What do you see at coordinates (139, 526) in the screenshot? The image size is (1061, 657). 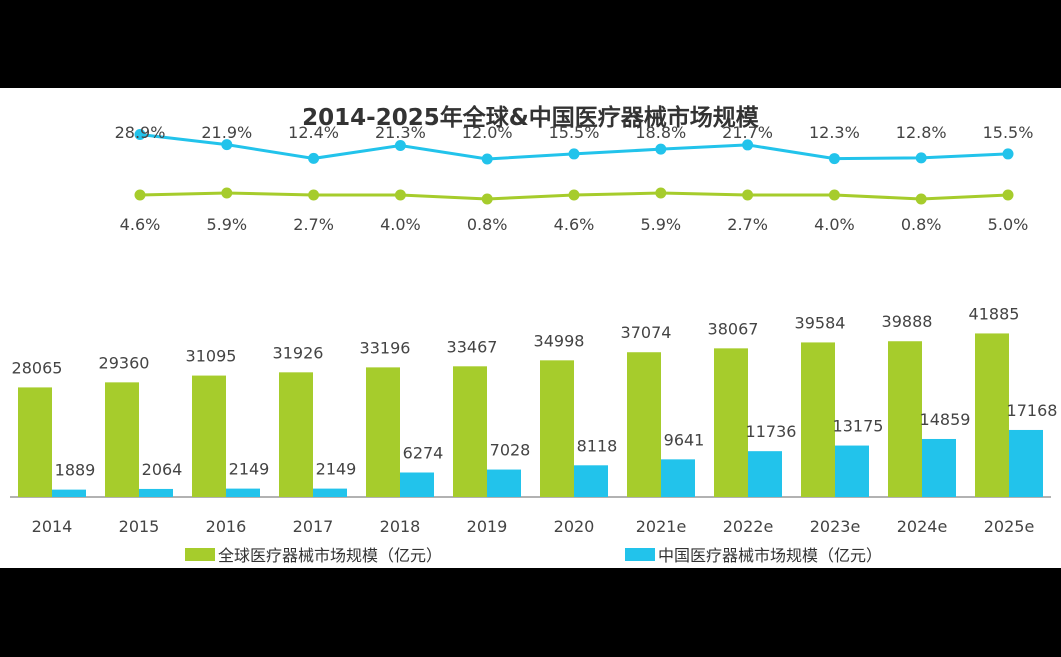 I see `x-tick-label: 2015` at bounding box center [139, 526].